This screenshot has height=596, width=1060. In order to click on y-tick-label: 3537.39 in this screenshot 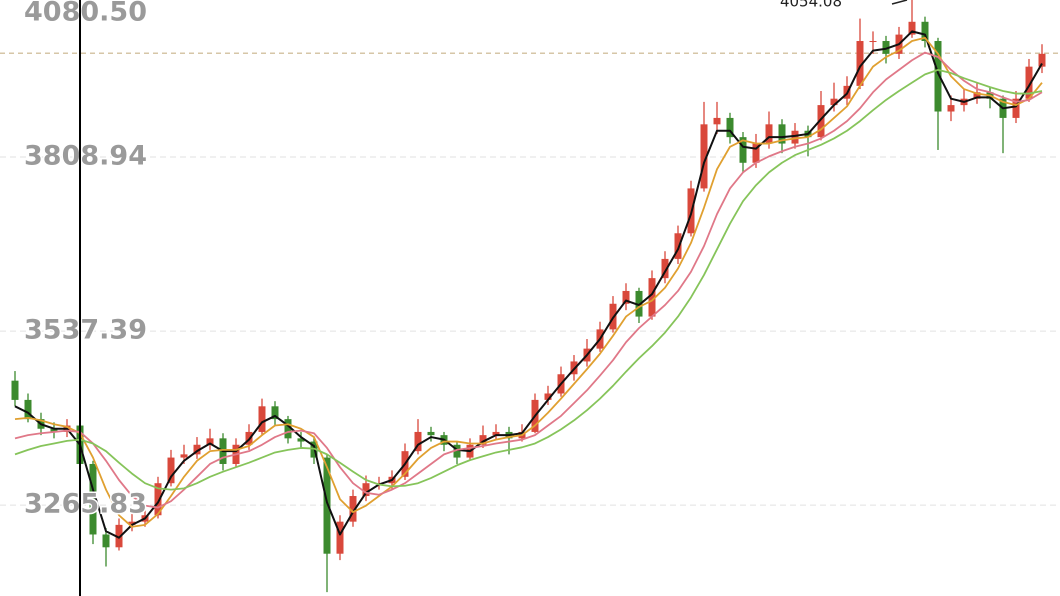, I will do `click(85, 330)`.